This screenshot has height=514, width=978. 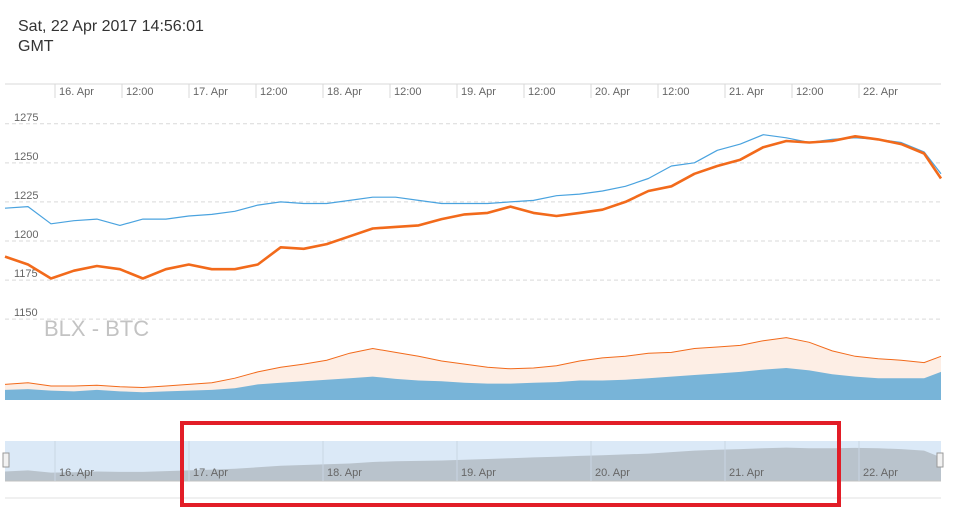 What do you see at coordinates (210, 473) in the screenshot?
I see `navigator-label: 17. Apr` at bounding box center [210, 473].